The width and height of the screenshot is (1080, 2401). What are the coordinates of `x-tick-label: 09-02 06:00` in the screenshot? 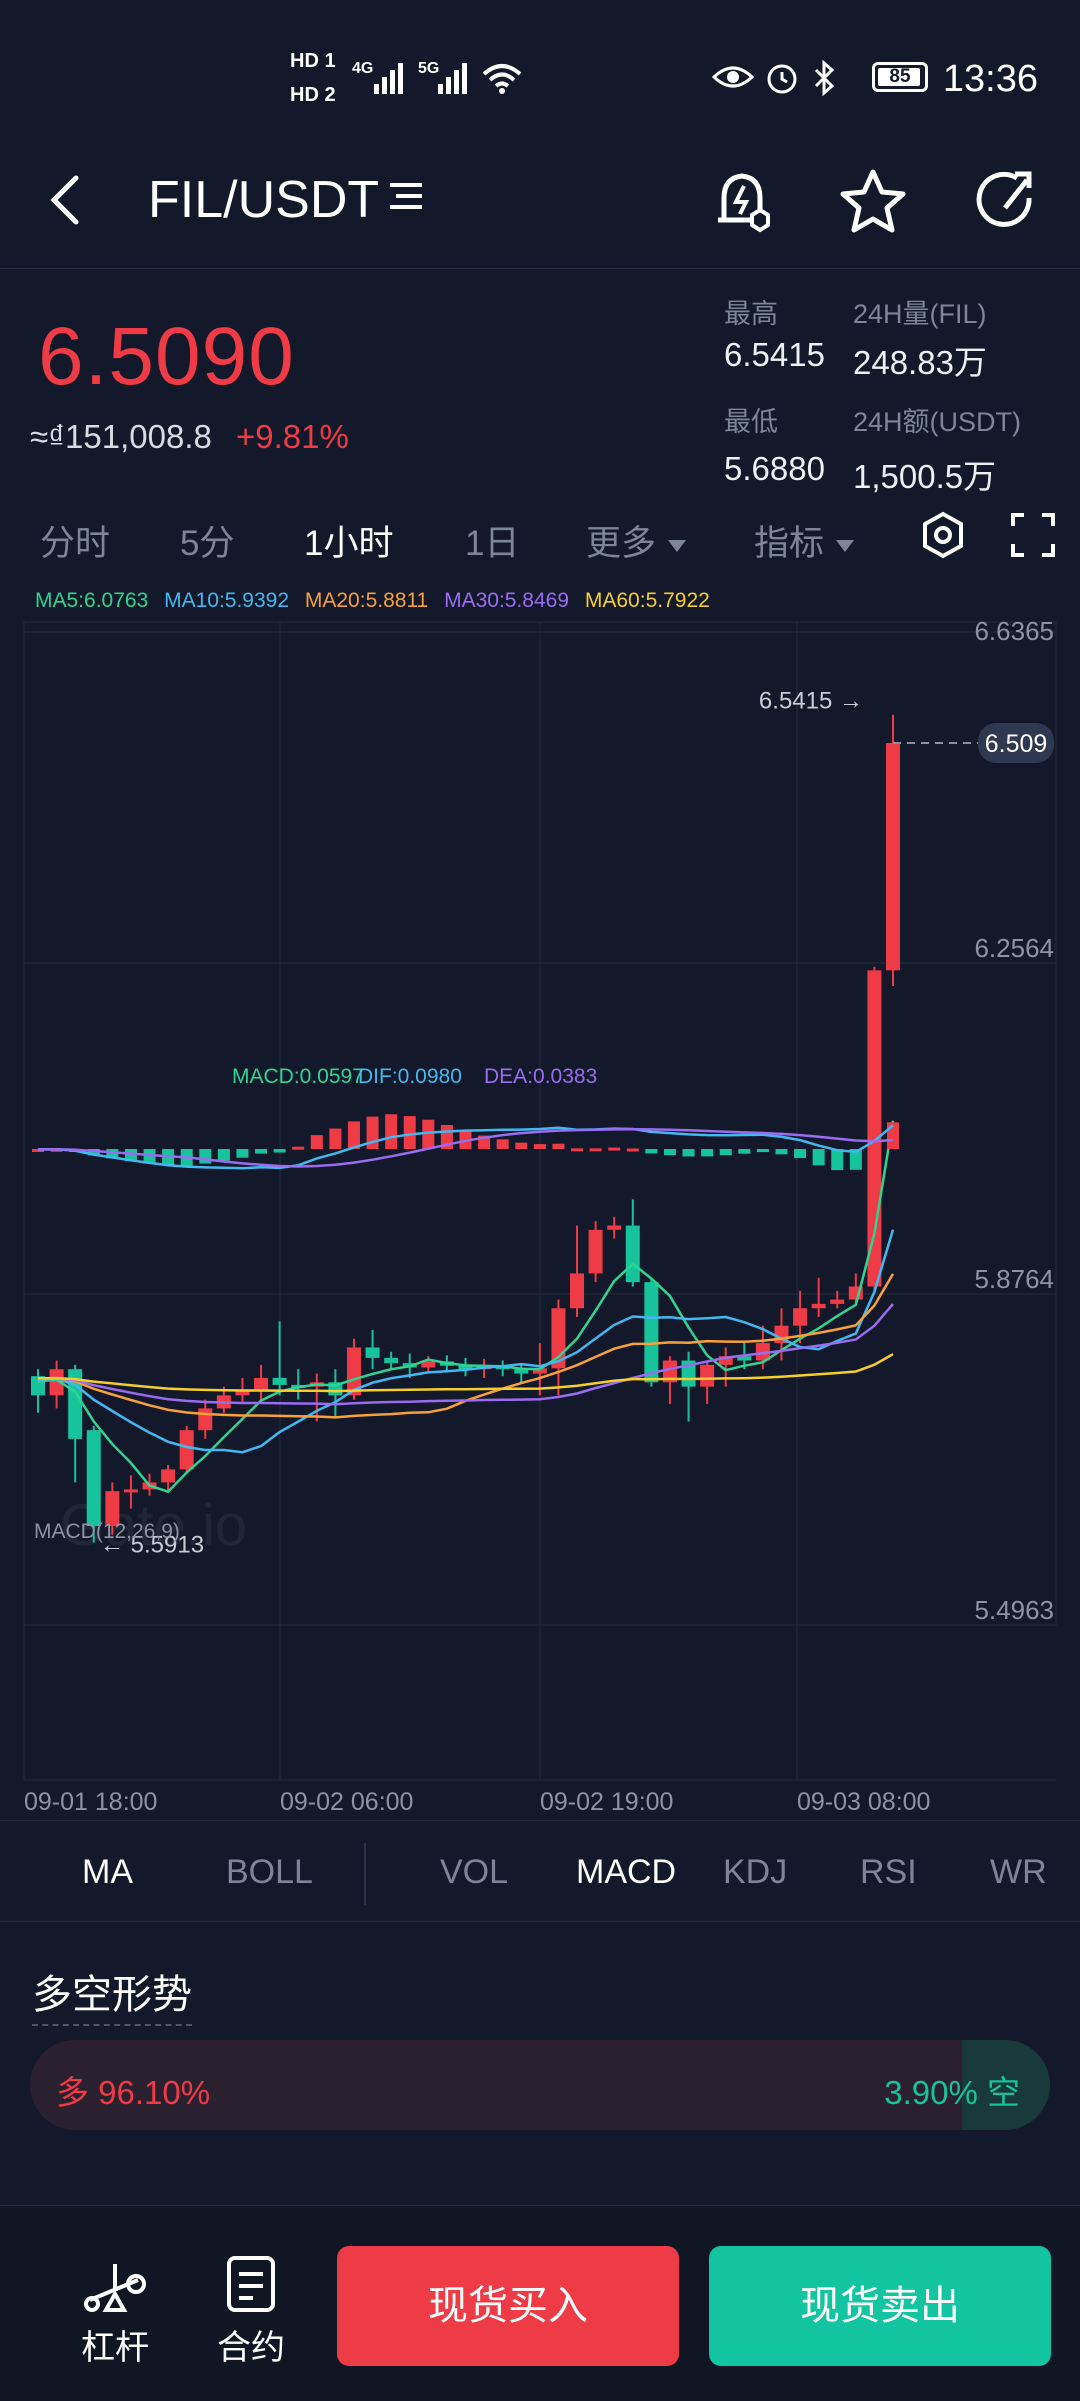 It's located at (346, 1802).